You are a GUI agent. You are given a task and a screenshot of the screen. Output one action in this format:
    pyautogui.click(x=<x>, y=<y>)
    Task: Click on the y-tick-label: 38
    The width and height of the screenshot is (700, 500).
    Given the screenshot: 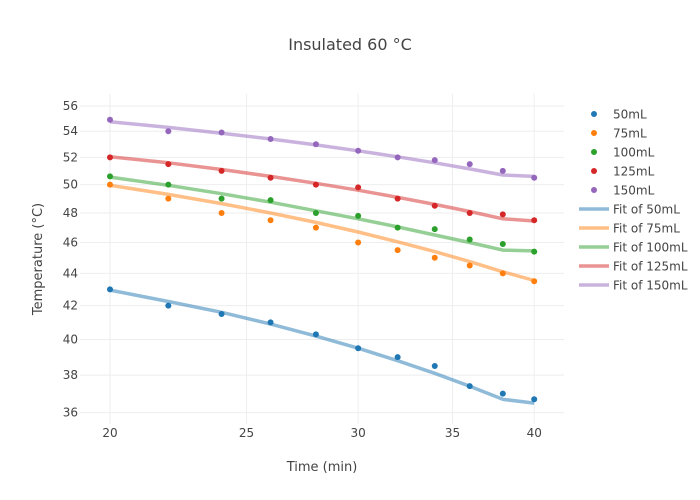 What is the action you would take?
    pyautogui.click(x=70, y=375)
    